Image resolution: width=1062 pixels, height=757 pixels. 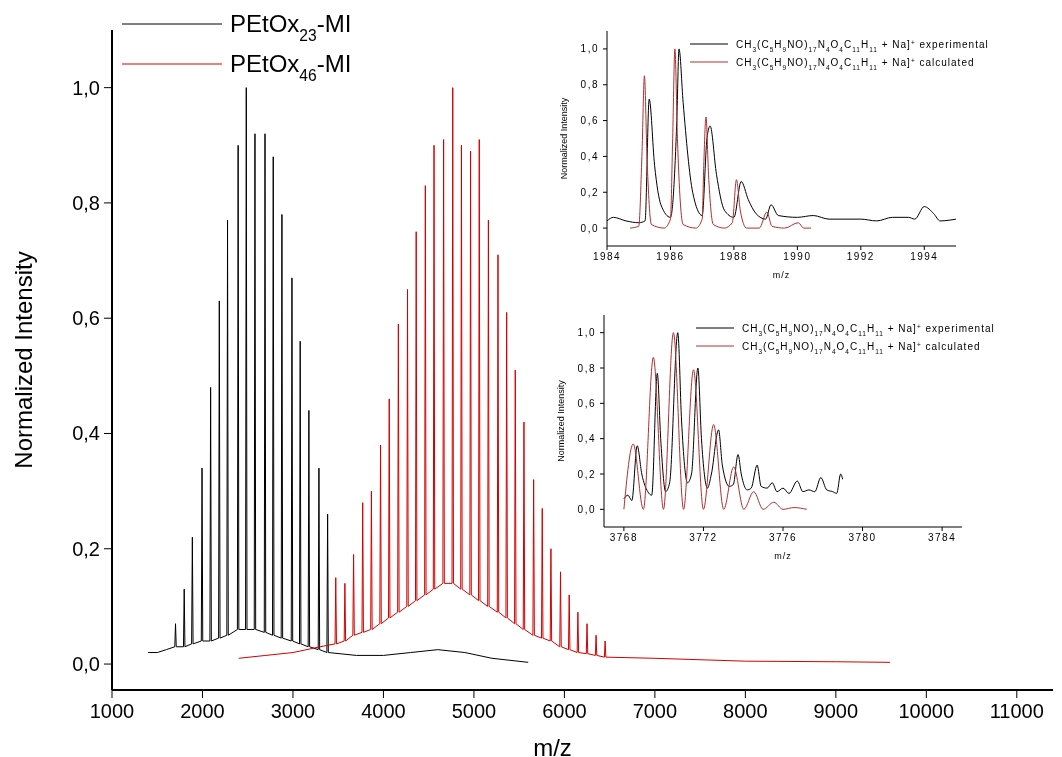 What do you see at coordinates (783, 537) in the screenshot?
I see `x-tick-label: 3776` at bounding box center [783, 537].